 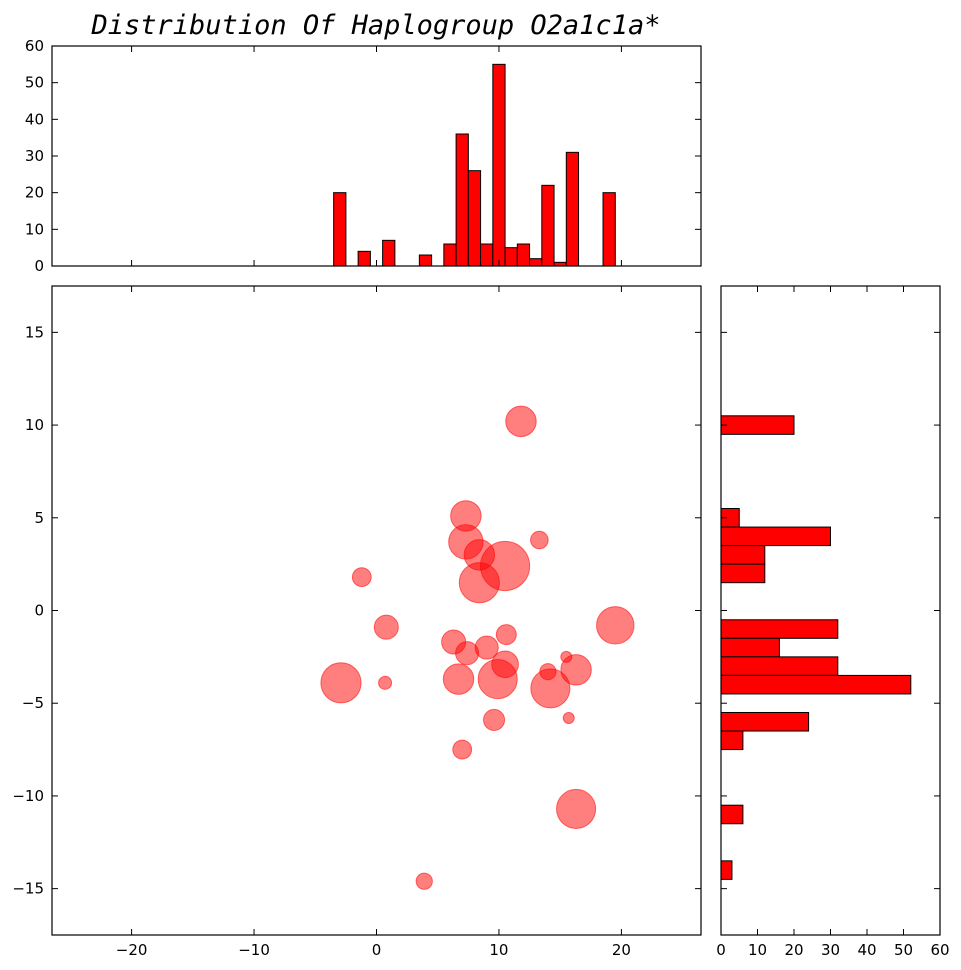 What do you see at coordinates (34, 193) in the screenshot?
I see `top-hist-ytick-label: 20` at bounding box center [34, 193].